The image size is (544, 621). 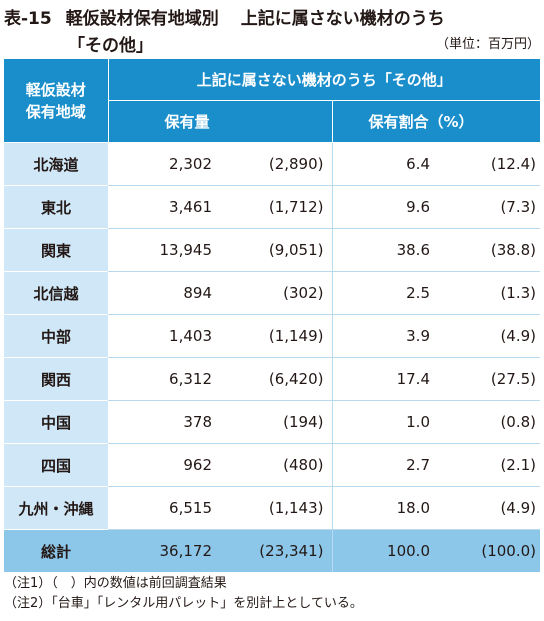 I want to click on amount-cell: 36,172, so click(x=164, y=550).